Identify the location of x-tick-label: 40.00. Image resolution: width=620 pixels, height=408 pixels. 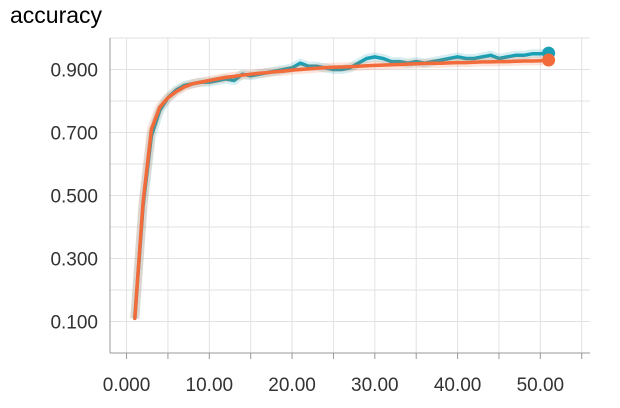
(458, 385).